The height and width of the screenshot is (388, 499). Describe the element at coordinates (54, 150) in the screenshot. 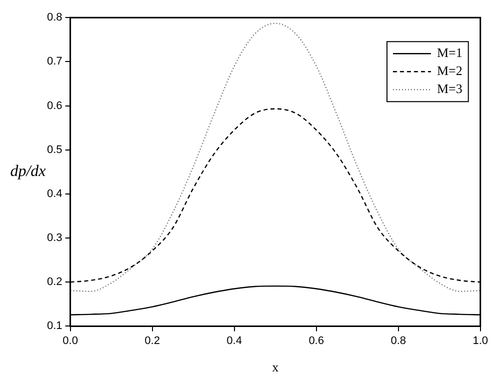

I see `y-tick-label: 0.5` at that location.